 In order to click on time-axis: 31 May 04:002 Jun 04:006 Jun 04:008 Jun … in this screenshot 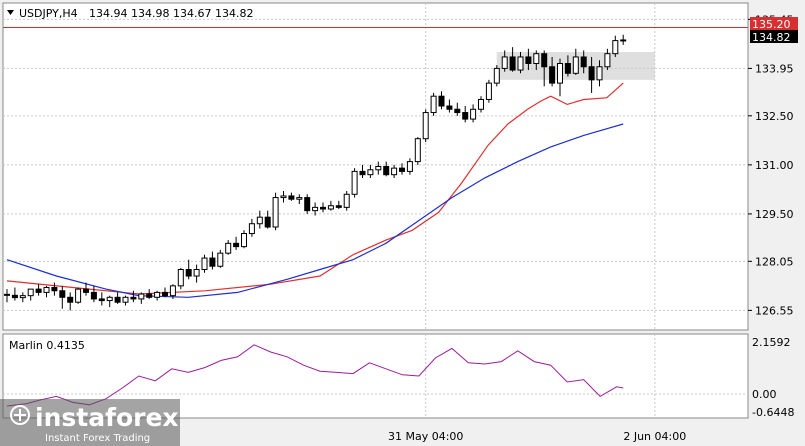, I will do `click(596, 436)`.